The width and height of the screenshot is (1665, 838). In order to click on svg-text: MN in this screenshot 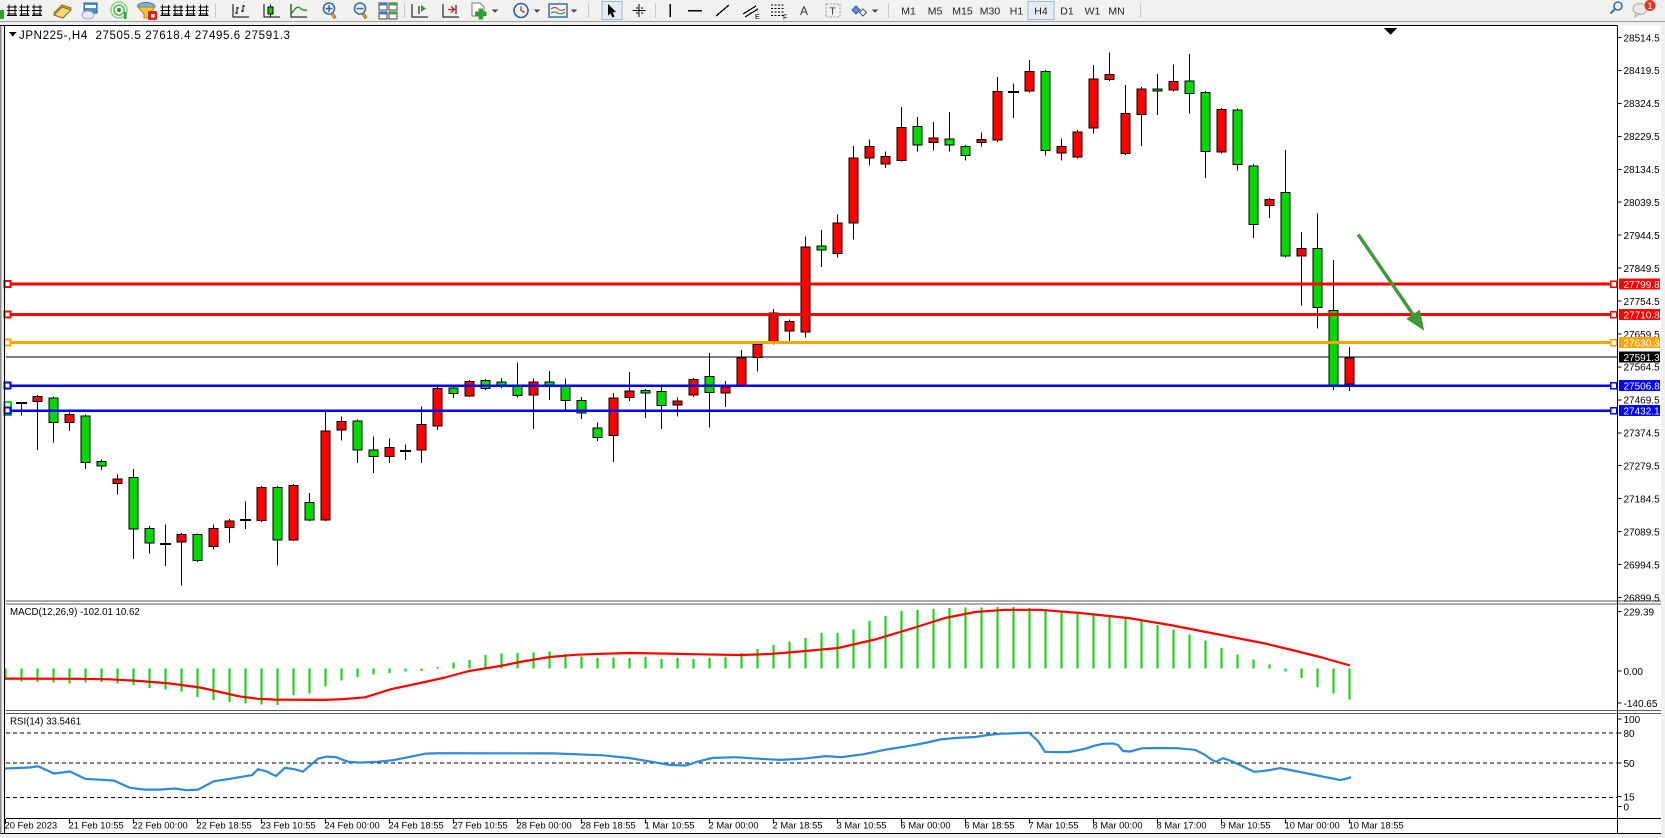, I will do `click(1116, 12)`.